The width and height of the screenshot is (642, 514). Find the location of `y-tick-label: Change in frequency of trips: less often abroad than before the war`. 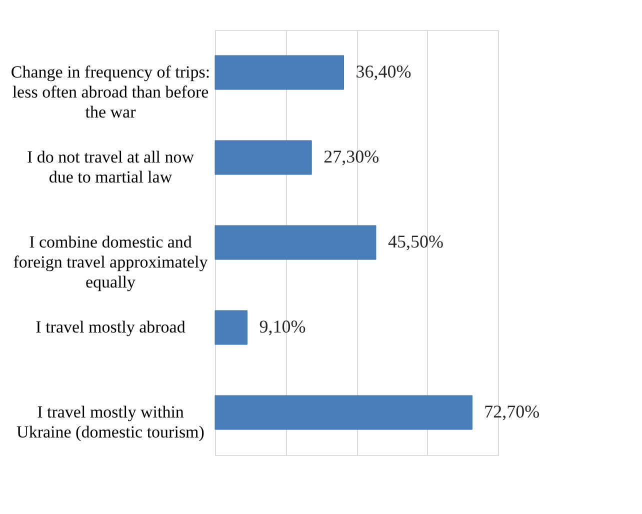

y-tick-label: Change in frequency of trips: less often abroad than before the war is located at coordinates (110, 92).